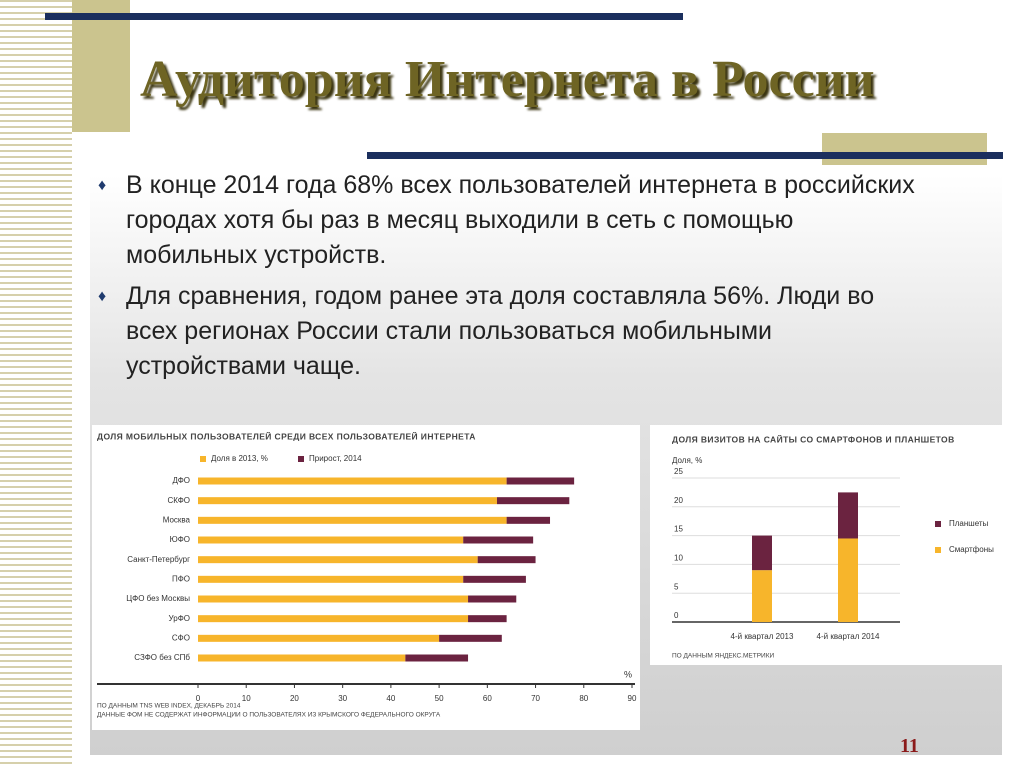 Image resolution: width=1024 pixels, height=767 pixels. What do you see at coordinates (507, 79) in the screenshot?
I see `slide-title: Аудитория Интернета в России` at bounding box center [507, 79].